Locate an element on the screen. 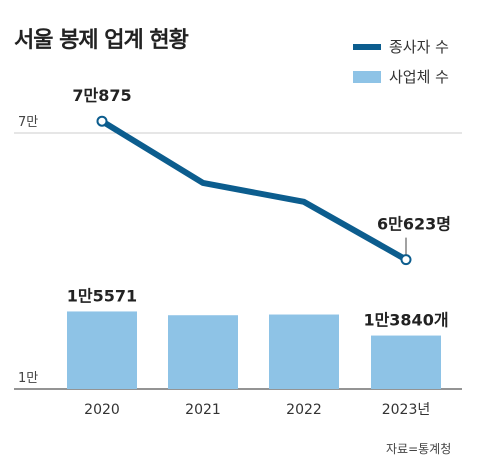 The height and width of the screenshot is (470, 480). chart-title: 서울 봉제 업계 현황 is located at coordinates (101, 40).